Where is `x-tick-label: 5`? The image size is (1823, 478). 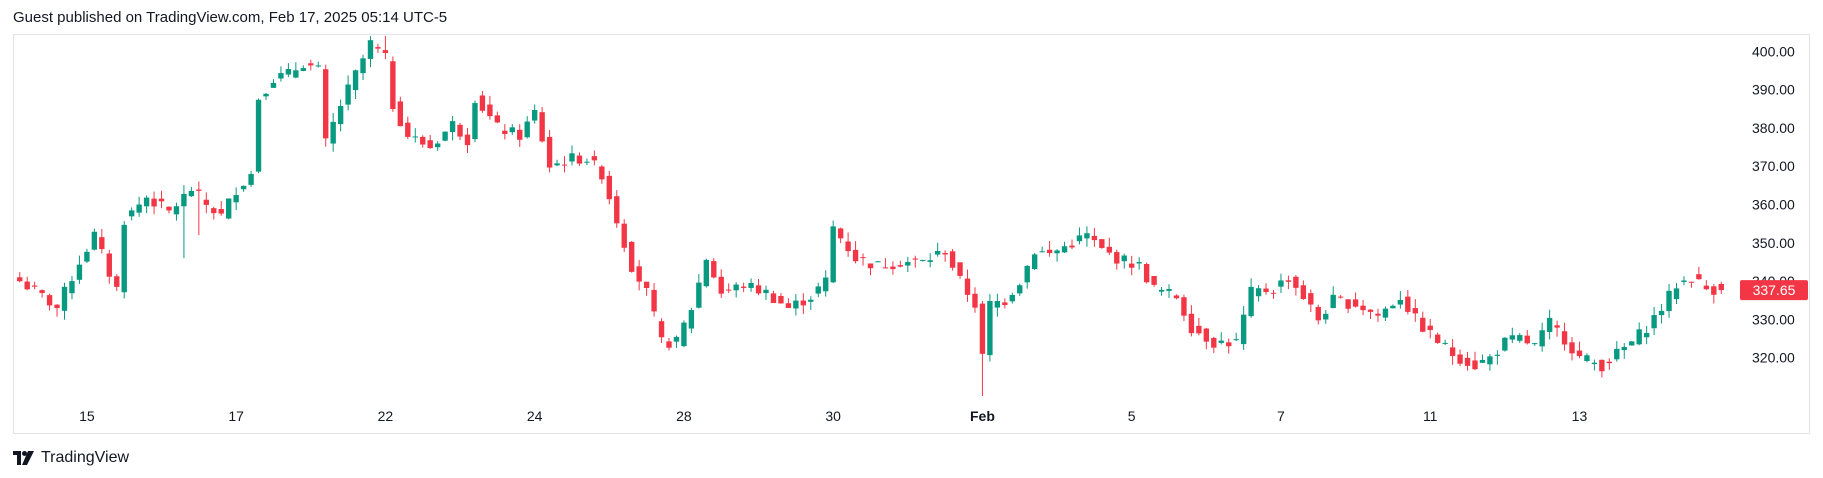 x-tick-label: 5 is located at coordinates (1132, 416).